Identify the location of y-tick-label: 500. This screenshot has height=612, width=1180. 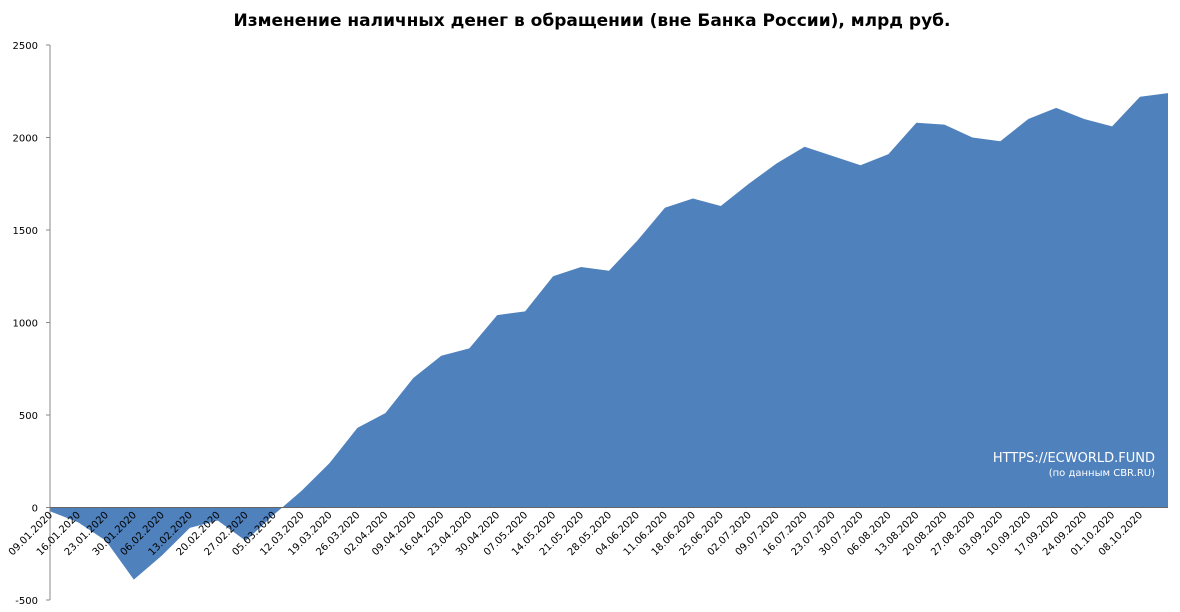
(28, 416).